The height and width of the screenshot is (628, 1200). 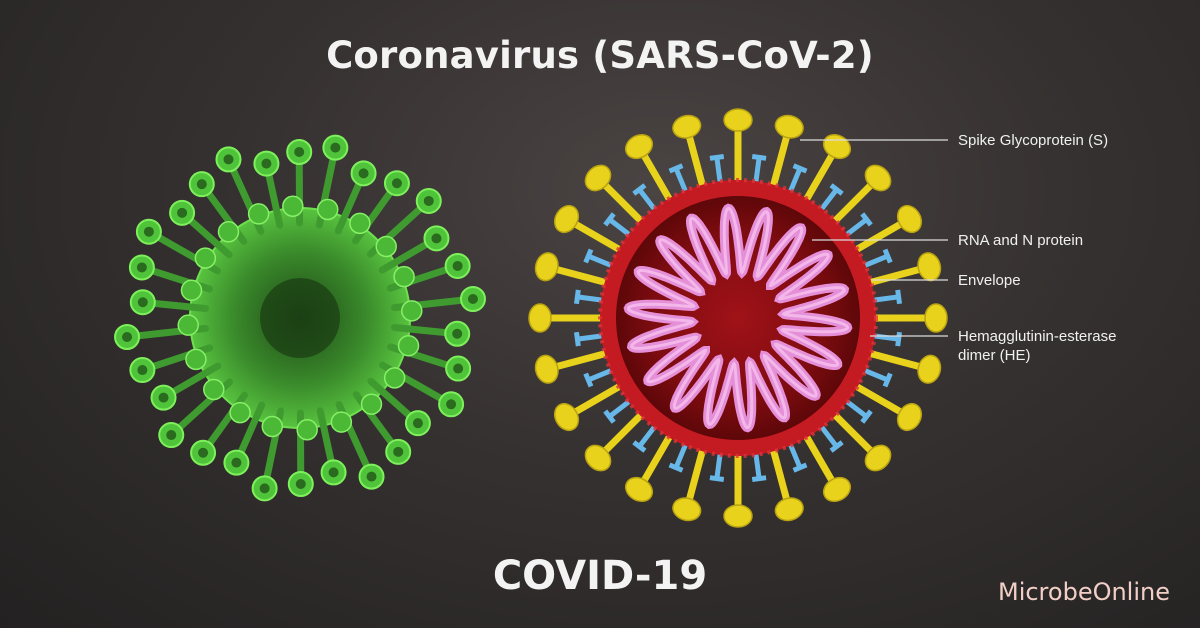 What do you see at coordinates (1021, 240) in the screenshot?
I see `label-rna-n-protein: RNA and N protein` at bounding box center [1021, 240].